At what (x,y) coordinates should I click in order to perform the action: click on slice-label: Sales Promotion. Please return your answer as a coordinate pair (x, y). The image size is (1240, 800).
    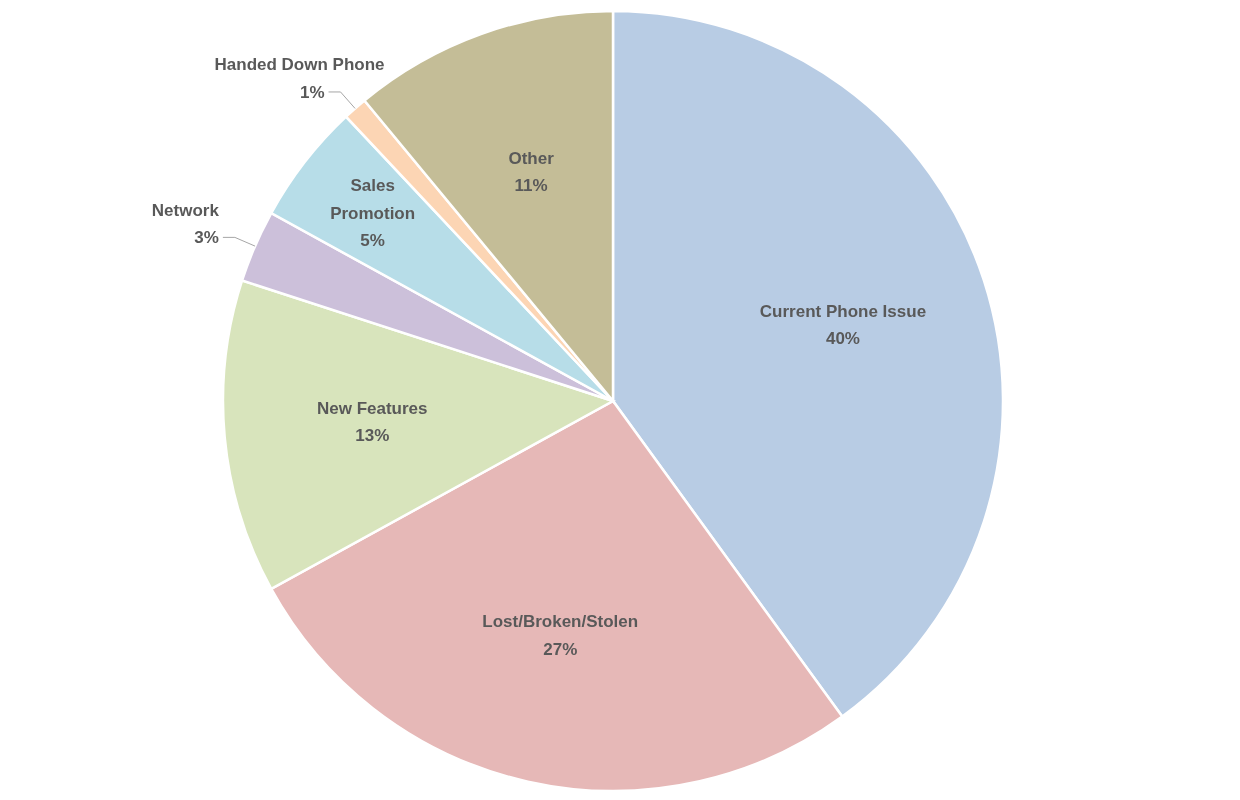
    Looking at the image, I should click on (373, 200).